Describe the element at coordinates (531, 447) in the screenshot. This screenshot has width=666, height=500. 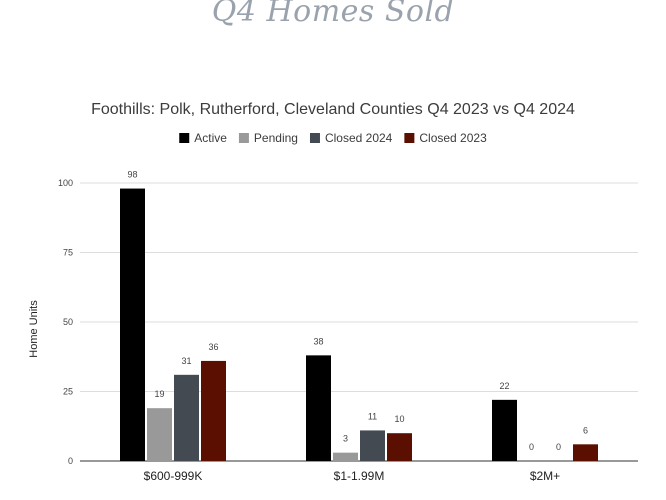
I see `data-label-pending-2m: 0` at that location.